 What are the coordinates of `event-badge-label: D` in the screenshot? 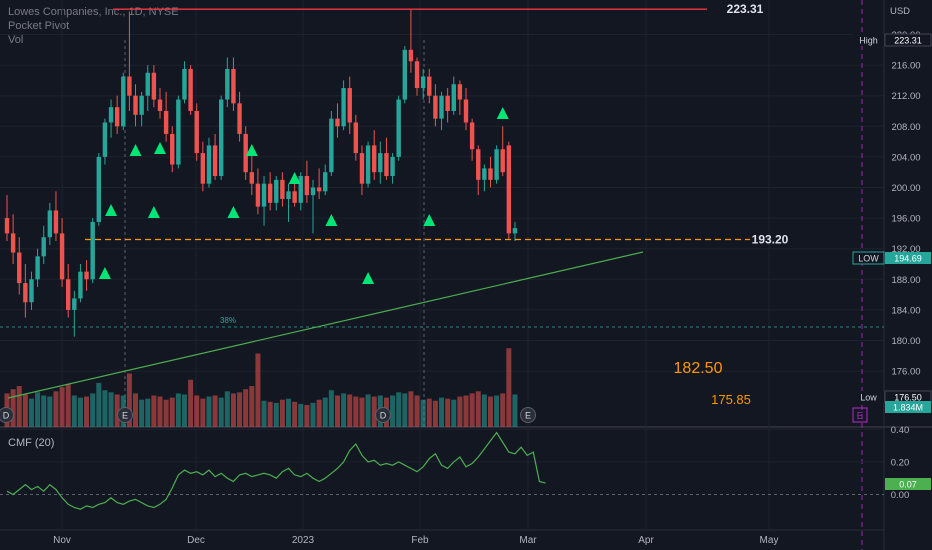 It's located at (6, 416).